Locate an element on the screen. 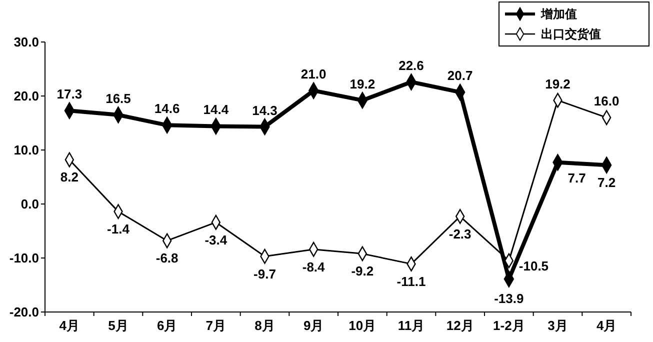  x-tick-label: 8月 is located at coordinates (264, 325).